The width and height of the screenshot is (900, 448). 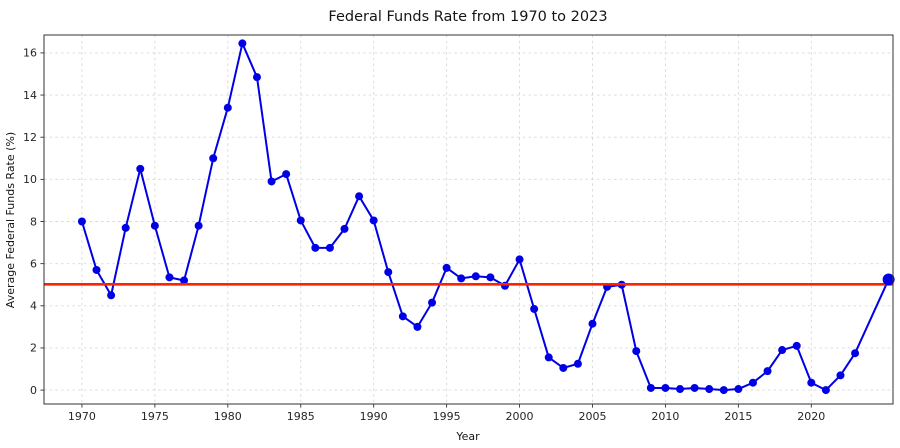 I want to click on y-tick-label: 10, so click(x=30, y=179).